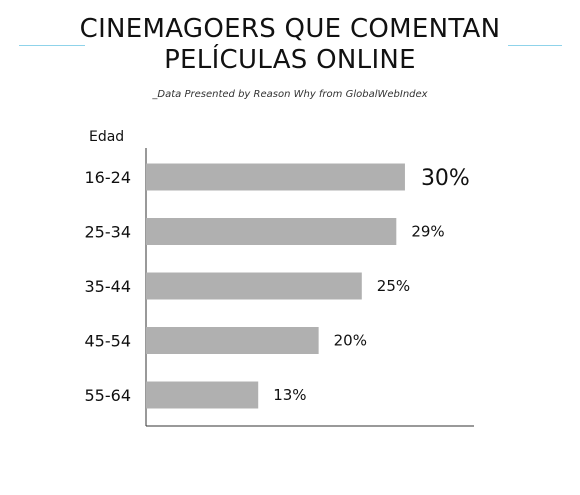 Image resolution: width=580 pixels, height=495 pixels. Describe the element at coordinates (52, 45) in the screenshot. I see `title-rule-left` at that location.